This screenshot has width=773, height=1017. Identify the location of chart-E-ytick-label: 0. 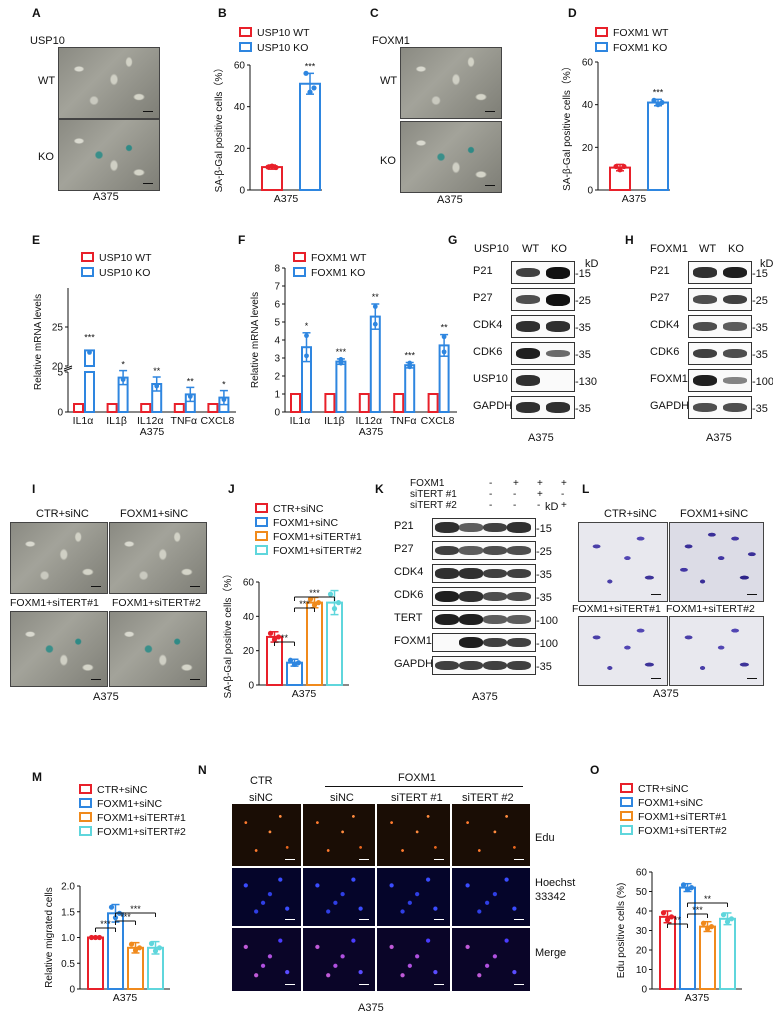
(60, 413).